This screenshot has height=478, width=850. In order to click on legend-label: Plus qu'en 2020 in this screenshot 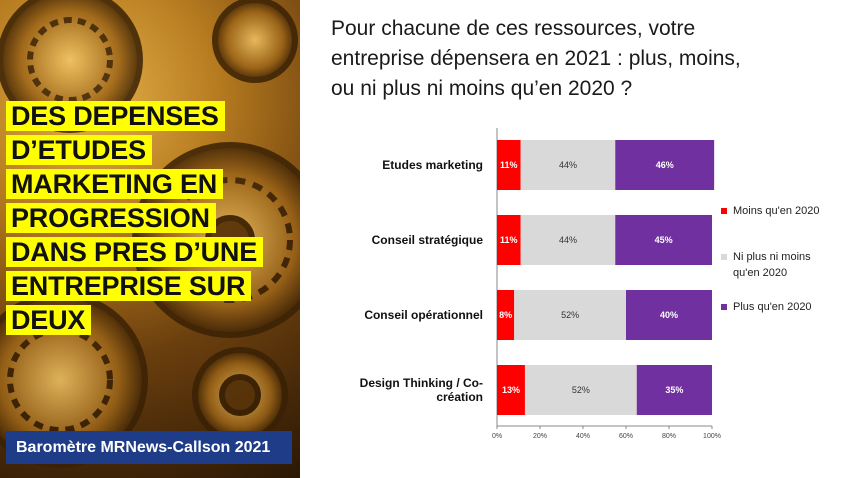, I will do `click(772, 307)`.